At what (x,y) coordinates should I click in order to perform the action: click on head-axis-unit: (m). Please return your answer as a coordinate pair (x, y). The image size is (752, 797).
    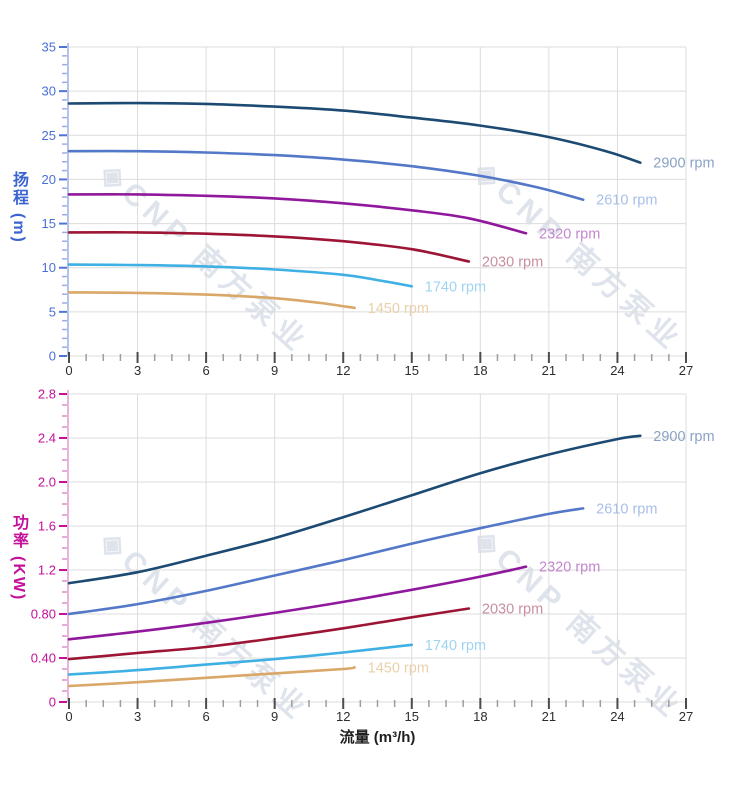
    Looking at the image, I should click on (18, 228).